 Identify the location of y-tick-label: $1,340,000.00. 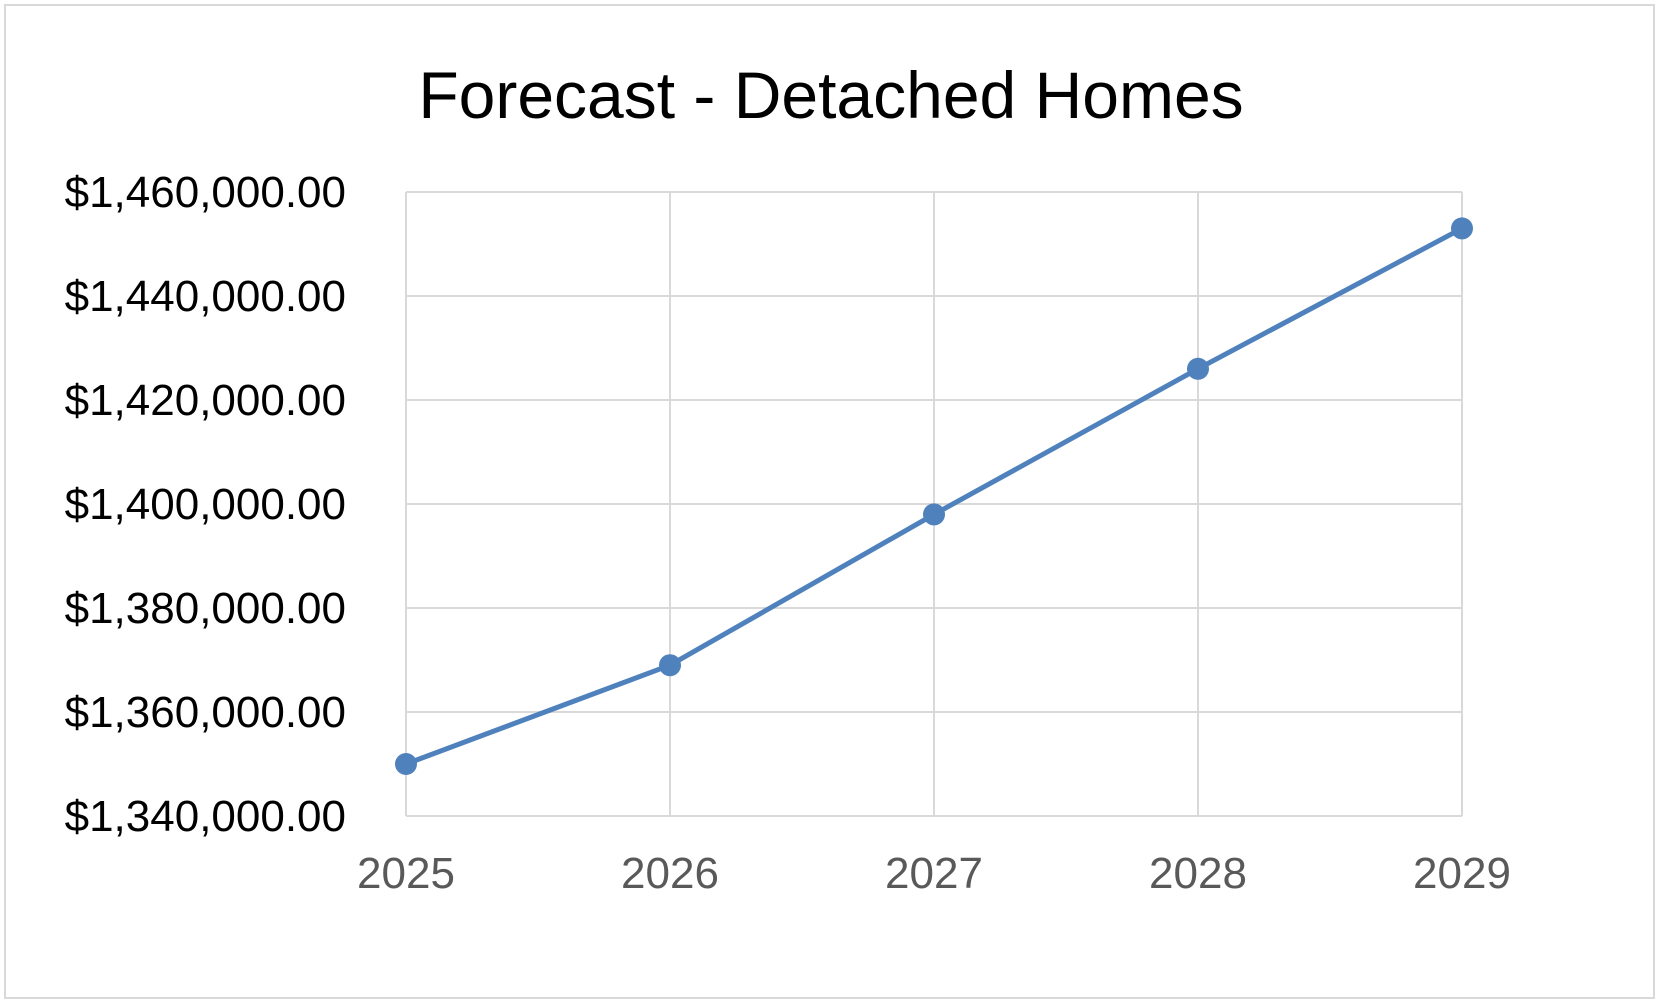
(205, 816).